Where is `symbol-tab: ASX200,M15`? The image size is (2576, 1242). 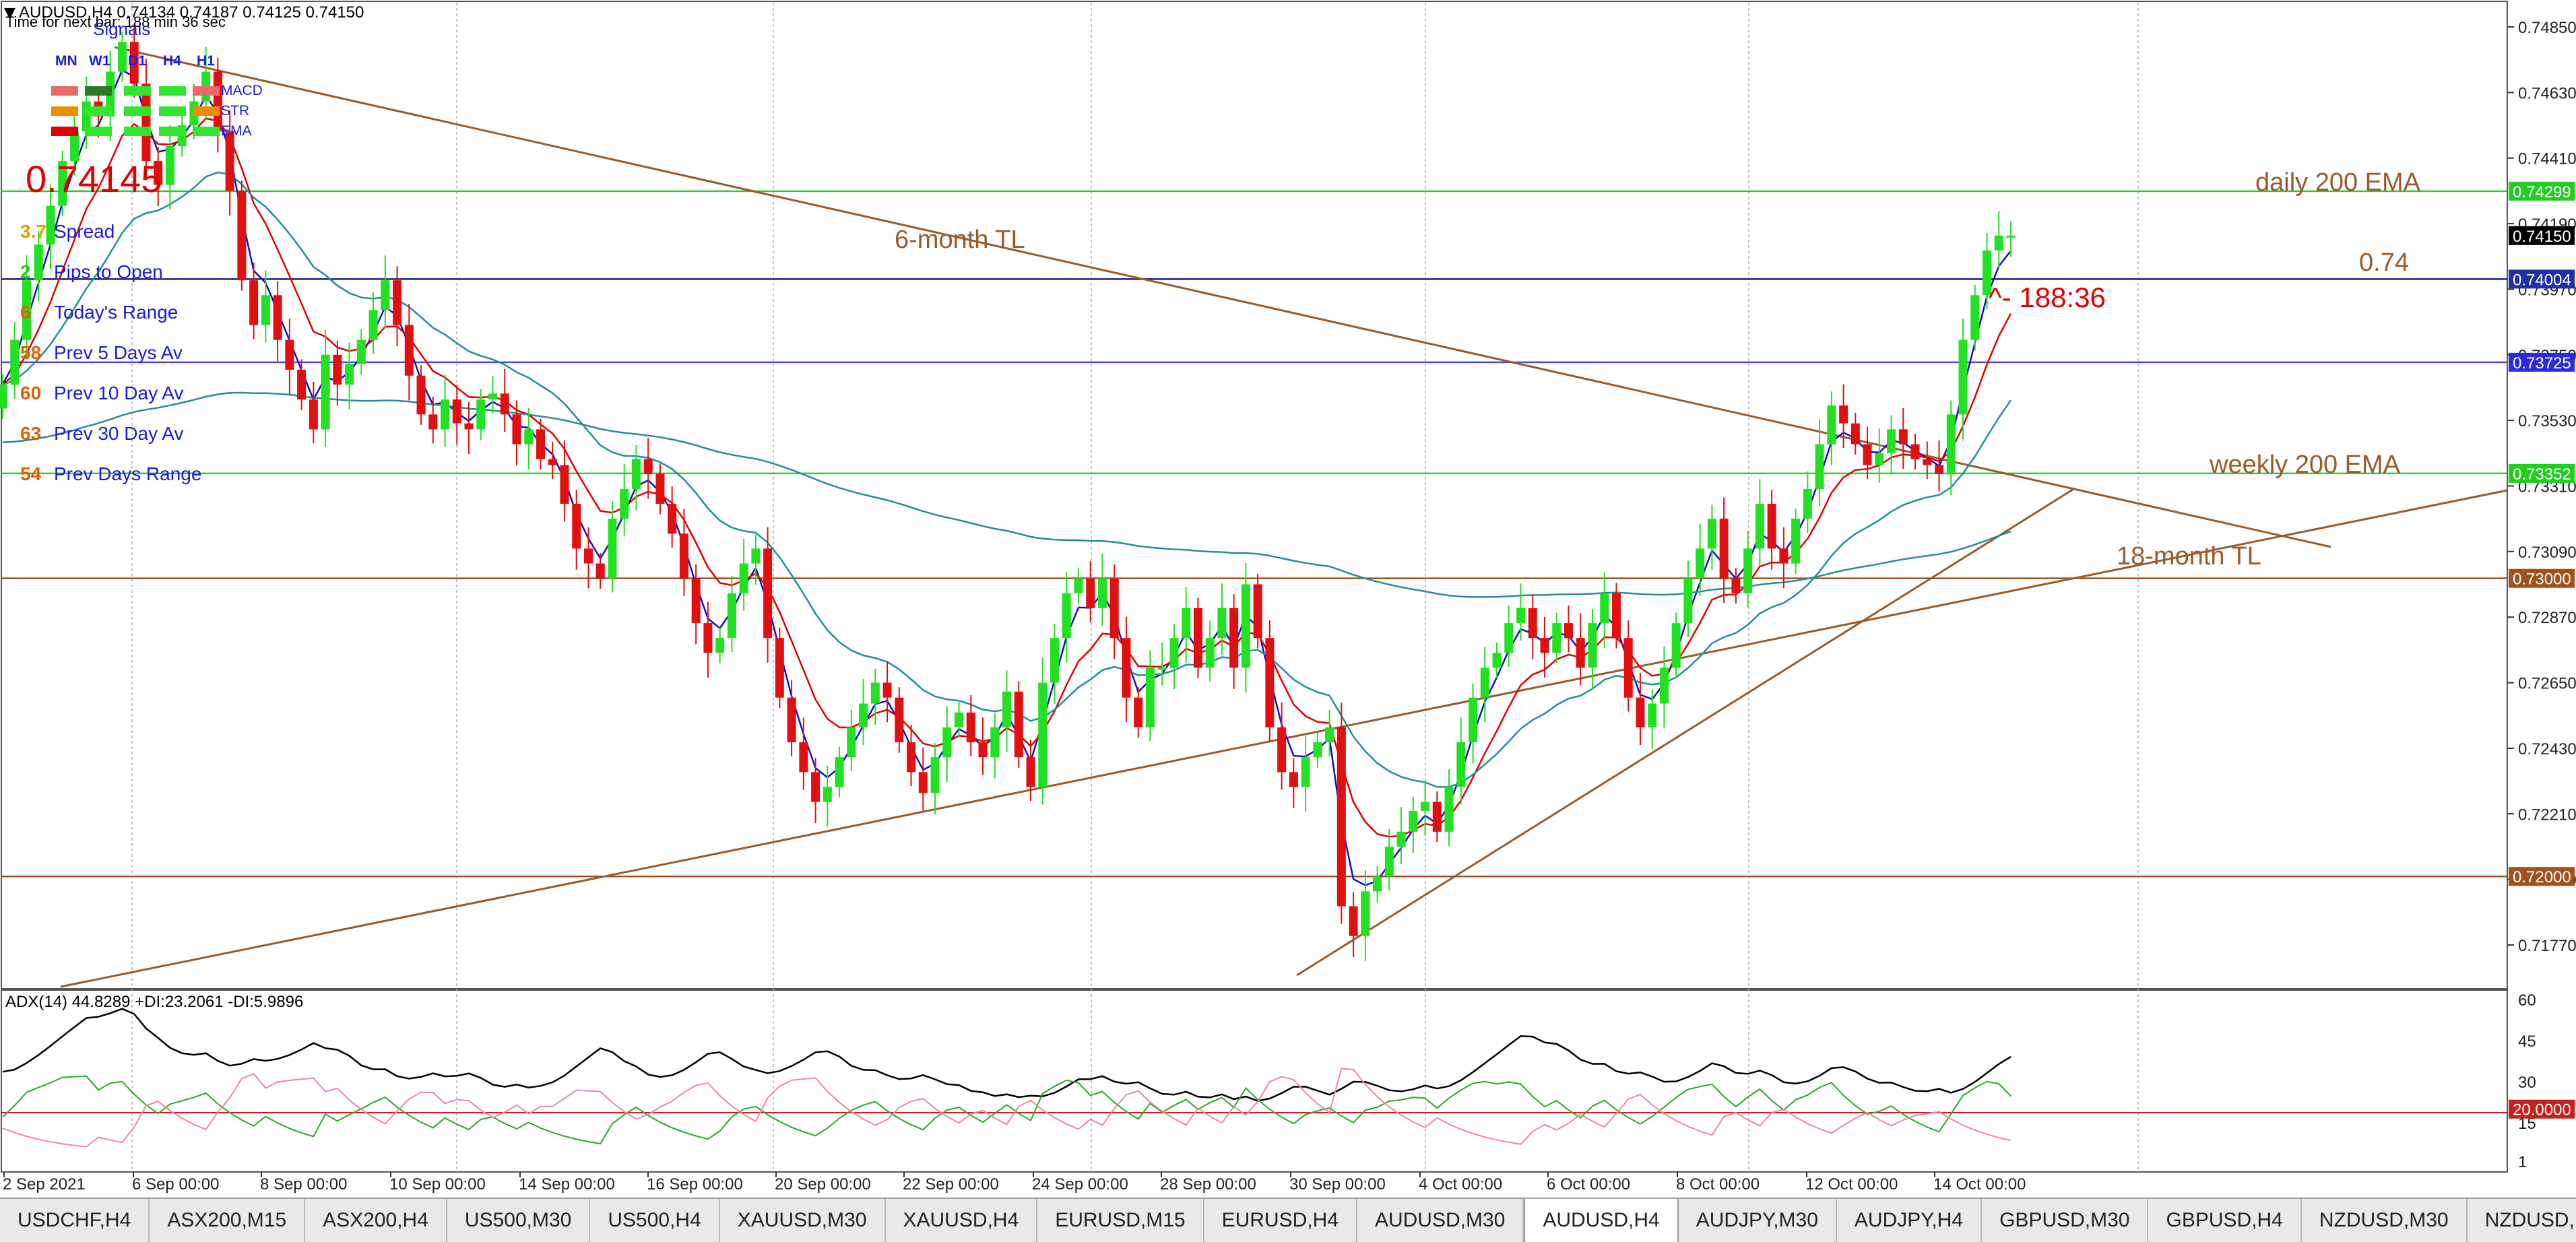 symbol-tab: ASX200,M15 is located at coordinates (228, 1220).